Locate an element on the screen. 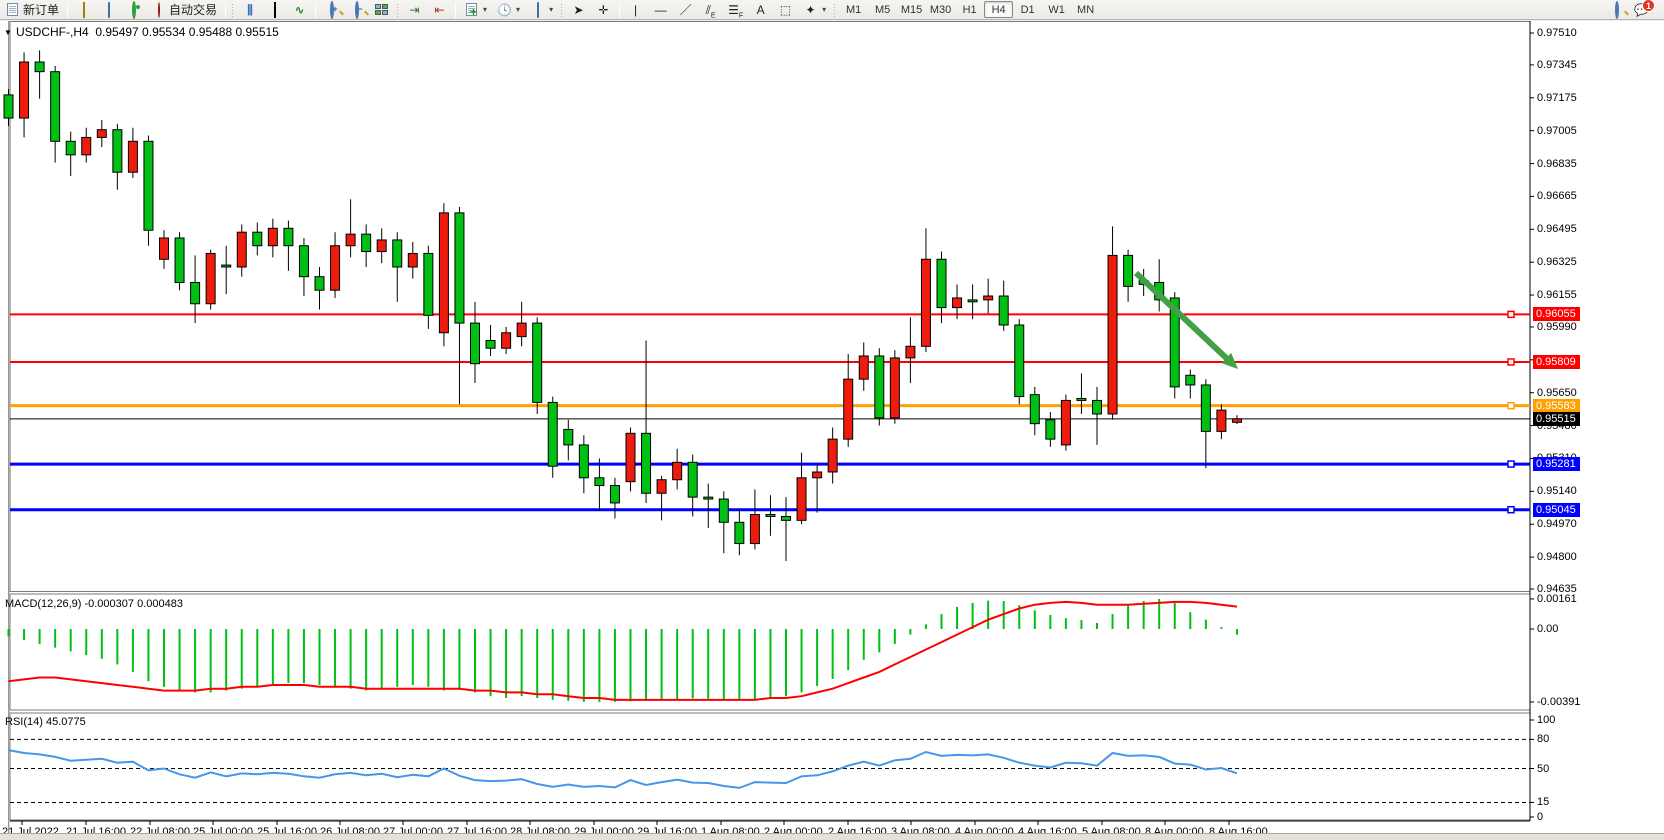 The height and width of the screenshot is (840, 1664). text-label-tool: ⬚ is located at coordinates (785, 10).